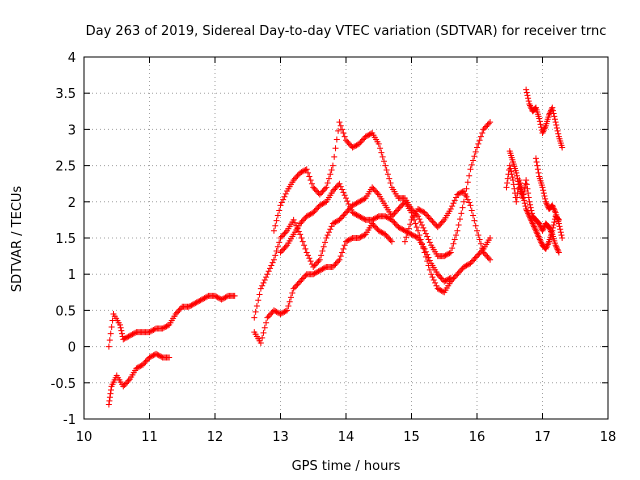 The height and width of the screenshot is (480, 640). Describe the element at coordinates (447, 225) in the screenshot. I see `series-arc-g` at that location.